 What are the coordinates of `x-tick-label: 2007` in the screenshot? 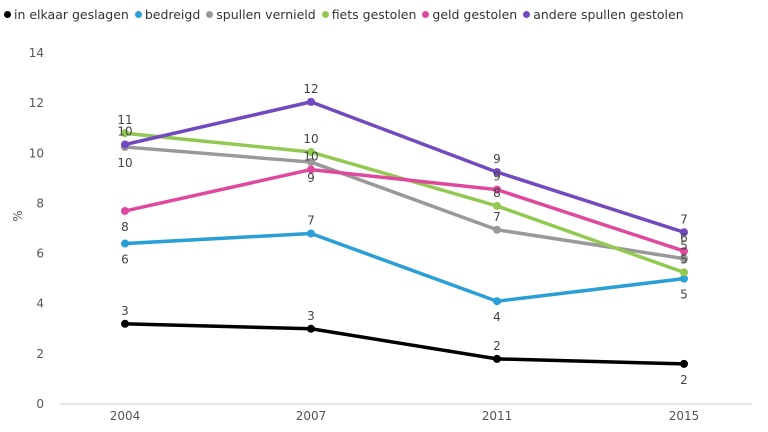 It's located at (311, 416).